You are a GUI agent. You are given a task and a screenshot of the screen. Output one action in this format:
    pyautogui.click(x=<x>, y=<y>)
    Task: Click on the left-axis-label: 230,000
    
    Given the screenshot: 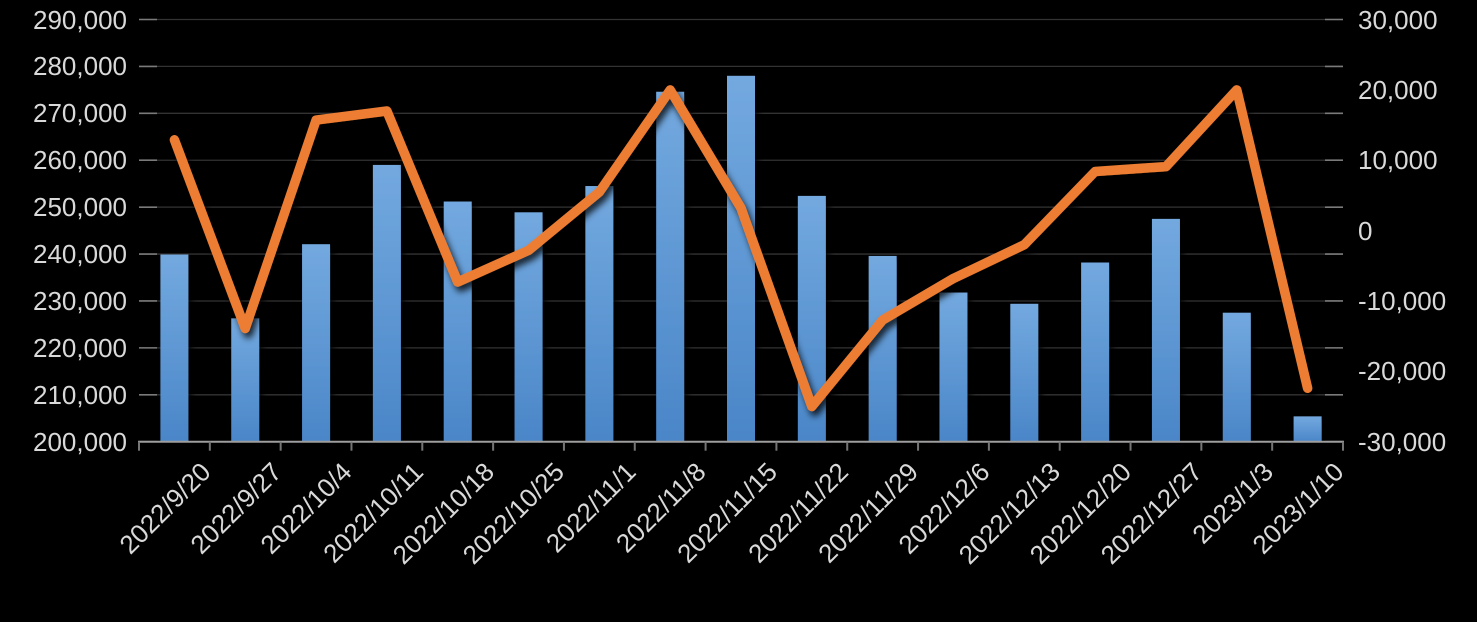 What is the action you would take?
    pyautogui.click(x=80, y=300)
    